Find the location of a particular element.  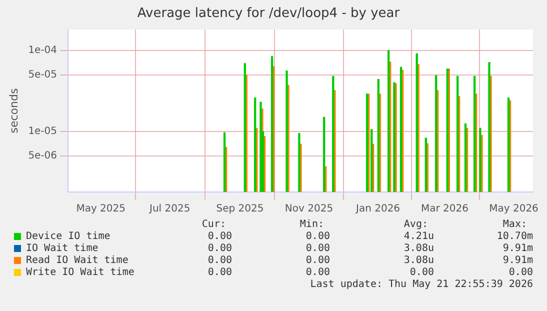

legend-label: Read IO Wait time is located at coordinates (77, 260).